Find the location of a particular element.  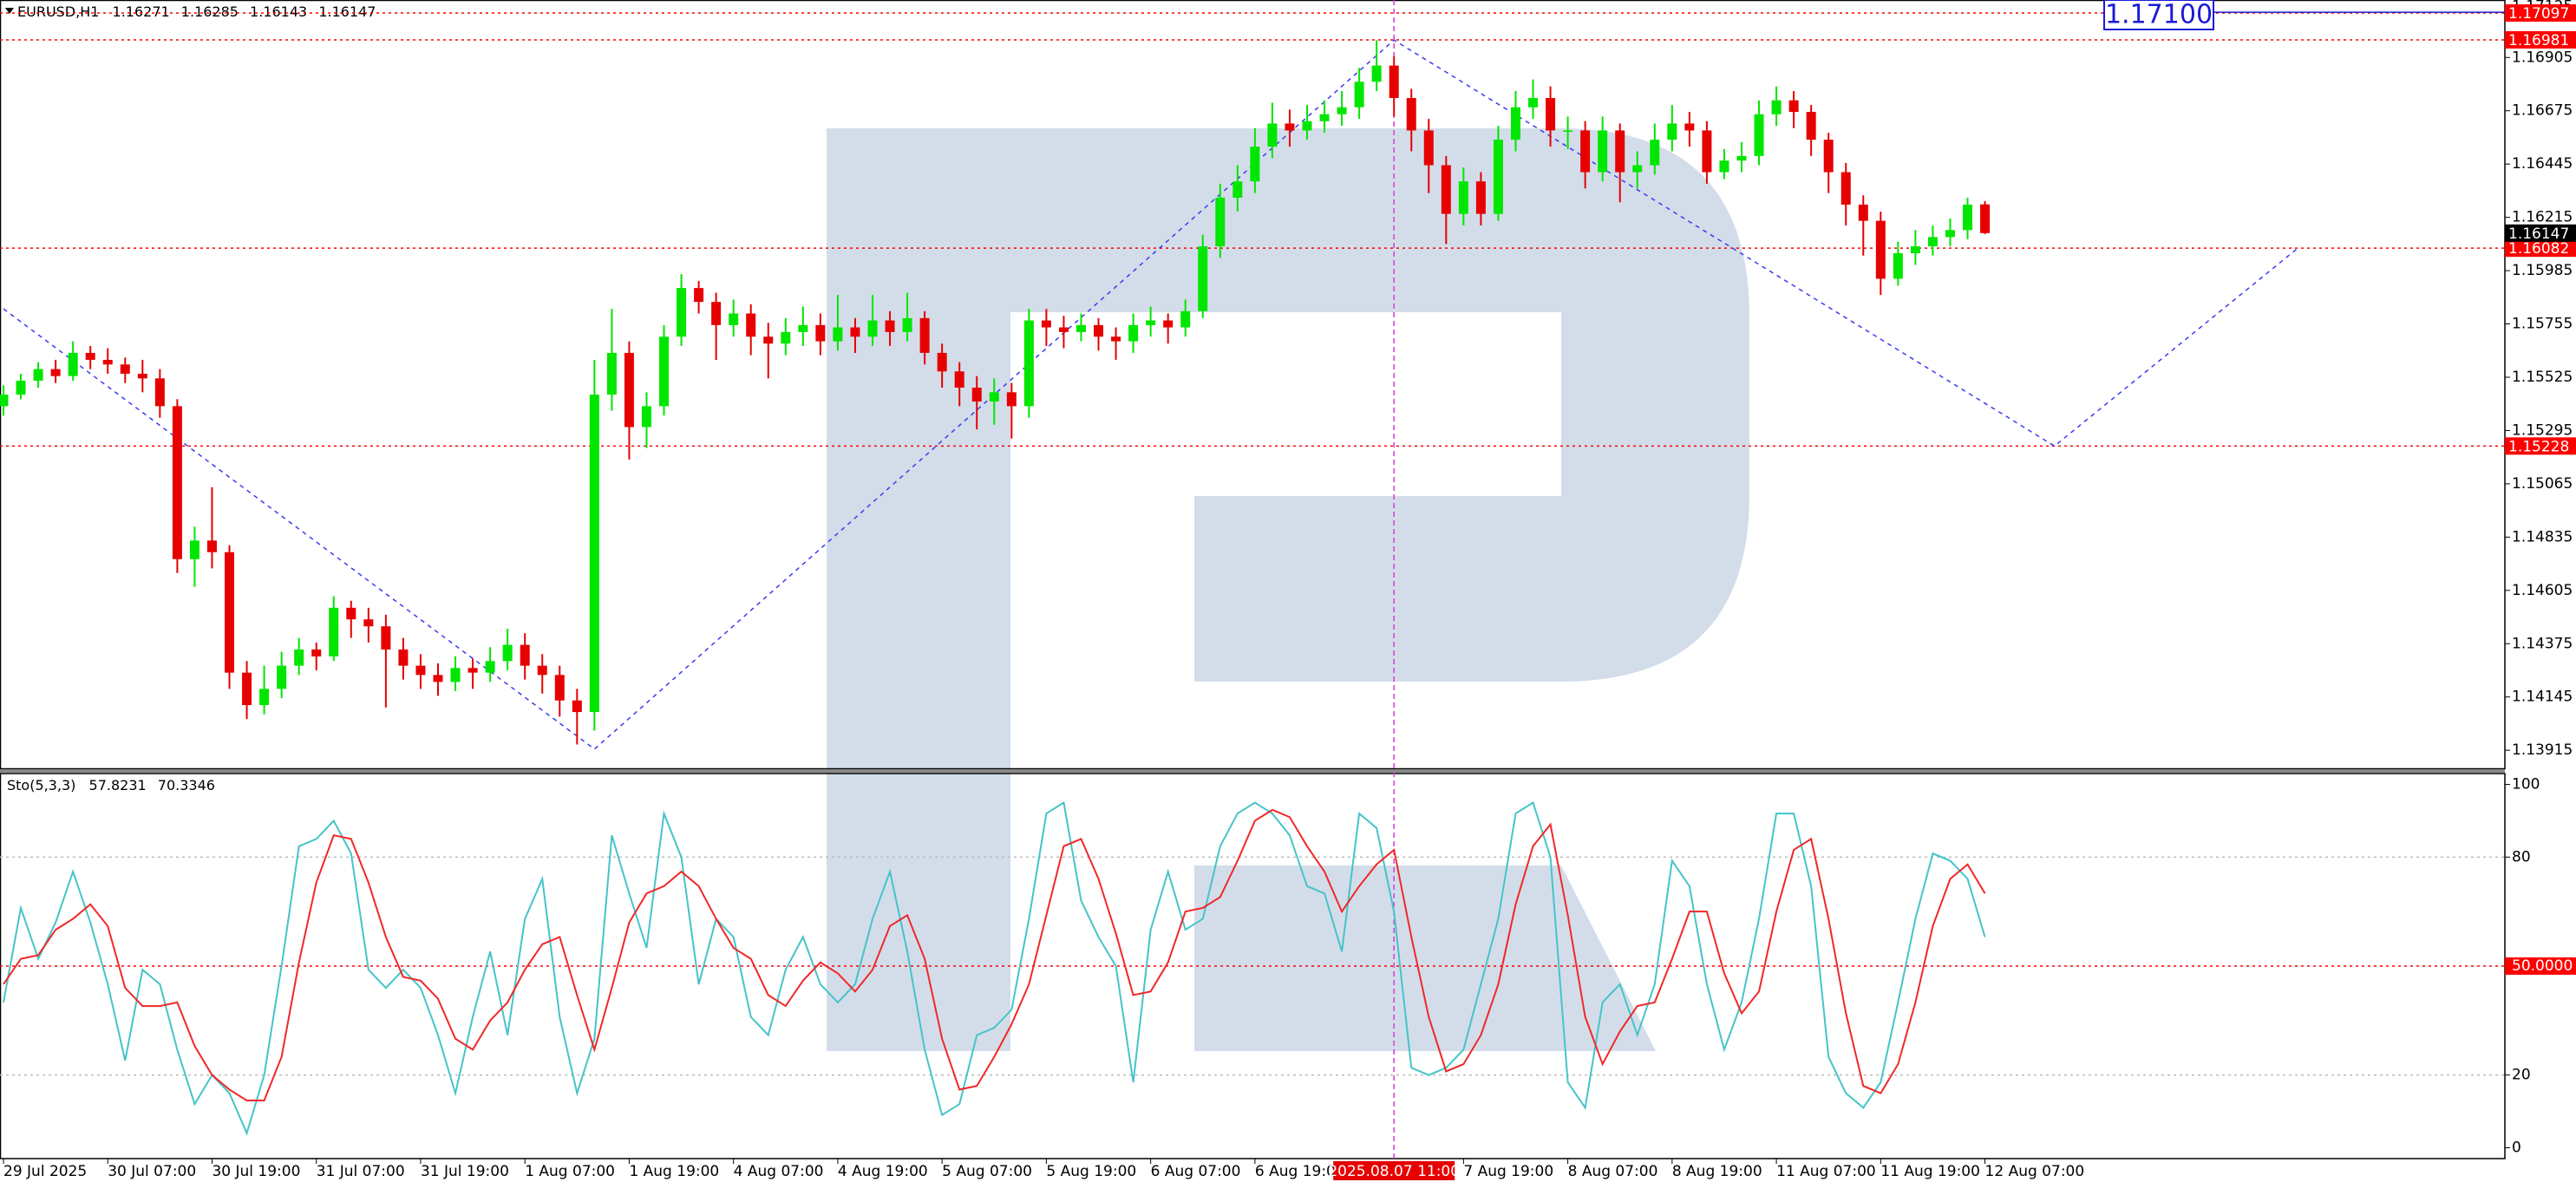

x-tick-label: 31 Jul 07:00 is located at coordinates (361, 1171).